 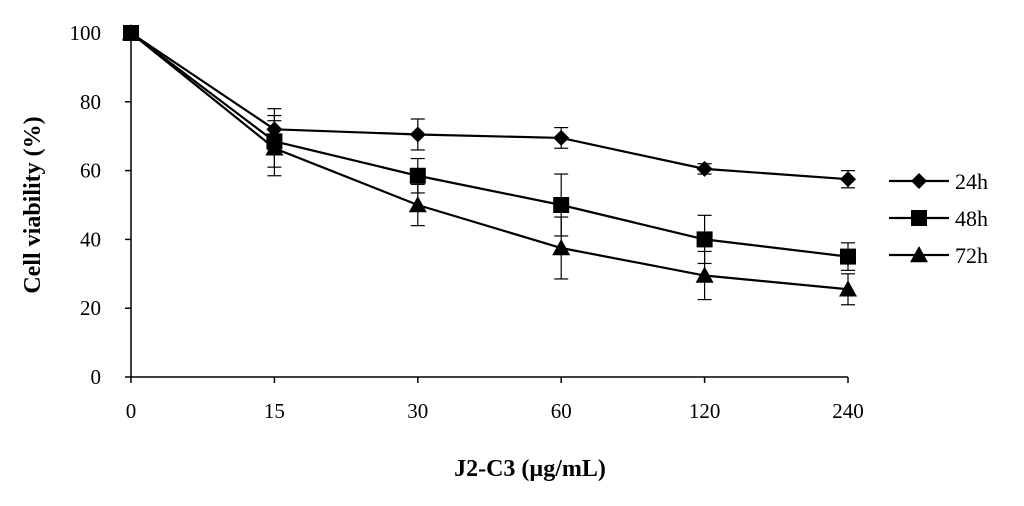 What do you see at coordinates (274, 411) in the screenshot?
I see `x-tick-label: 15` at bounding box center [274, 411].